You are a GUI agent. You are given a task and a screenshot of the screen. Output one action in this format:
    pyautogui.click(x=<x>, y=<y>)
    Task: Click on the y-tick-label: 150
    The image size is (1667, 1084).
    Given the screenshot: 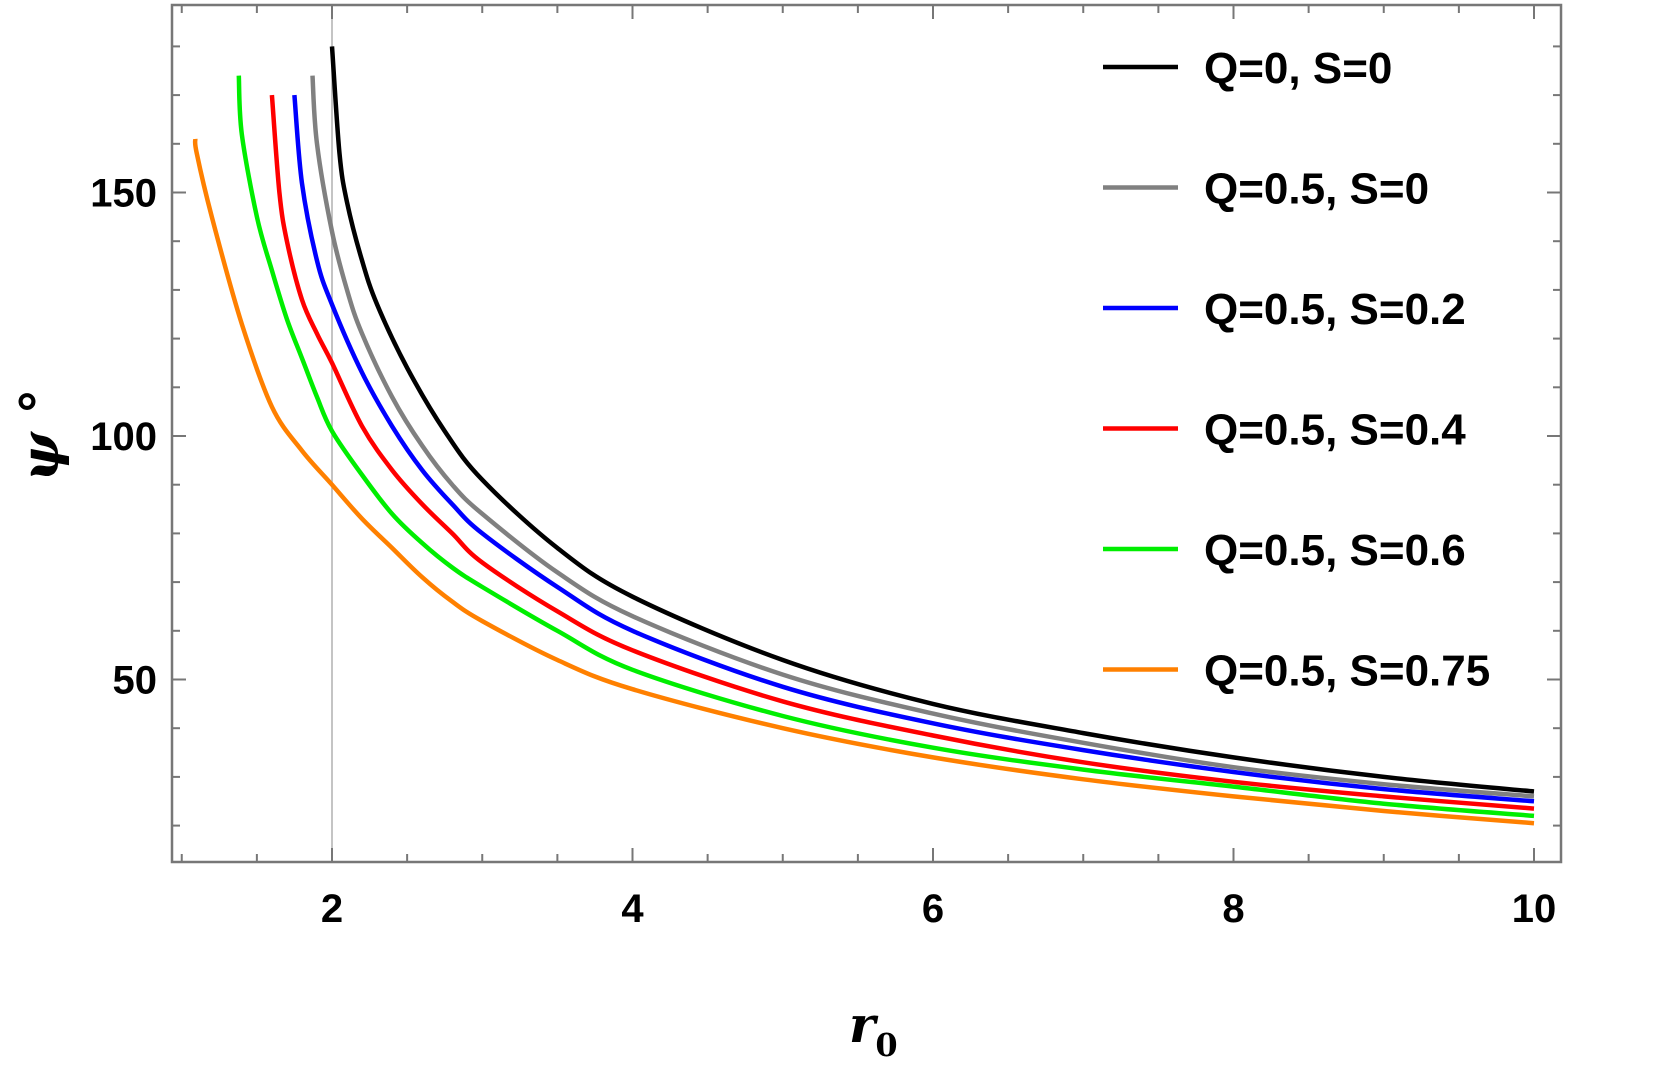 What is the action you would take?
    pyautogui.click(x=123, y=194)
    